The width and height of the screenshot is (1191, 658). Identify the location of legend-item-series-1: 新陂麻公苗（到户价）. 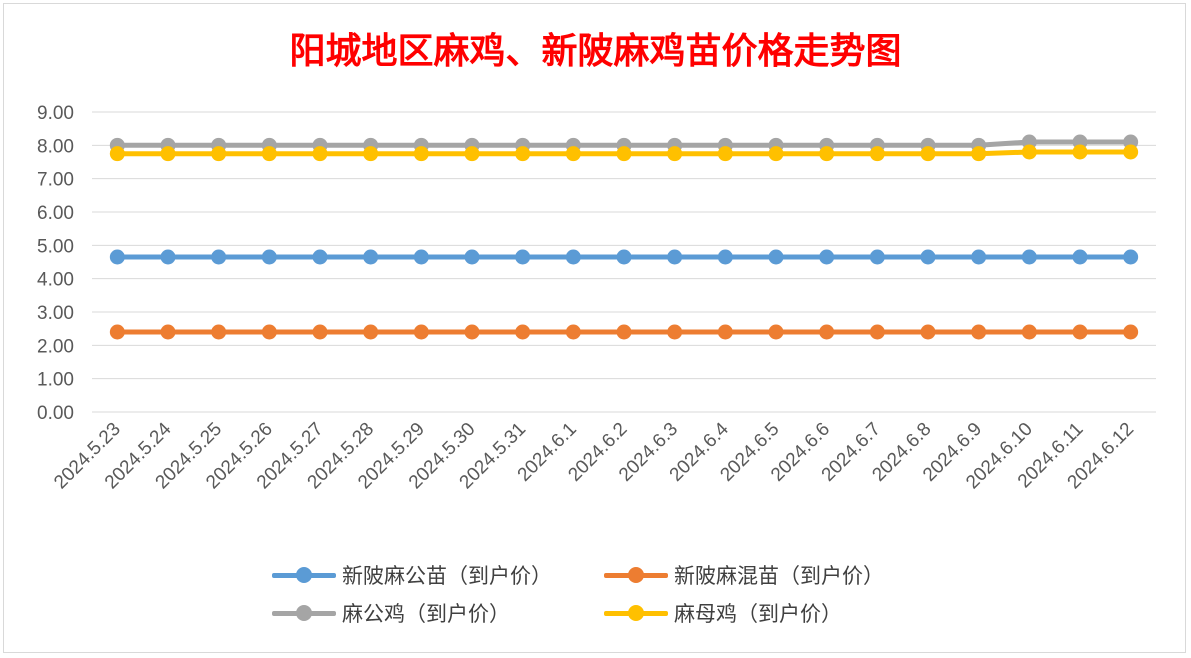
(412, 575).